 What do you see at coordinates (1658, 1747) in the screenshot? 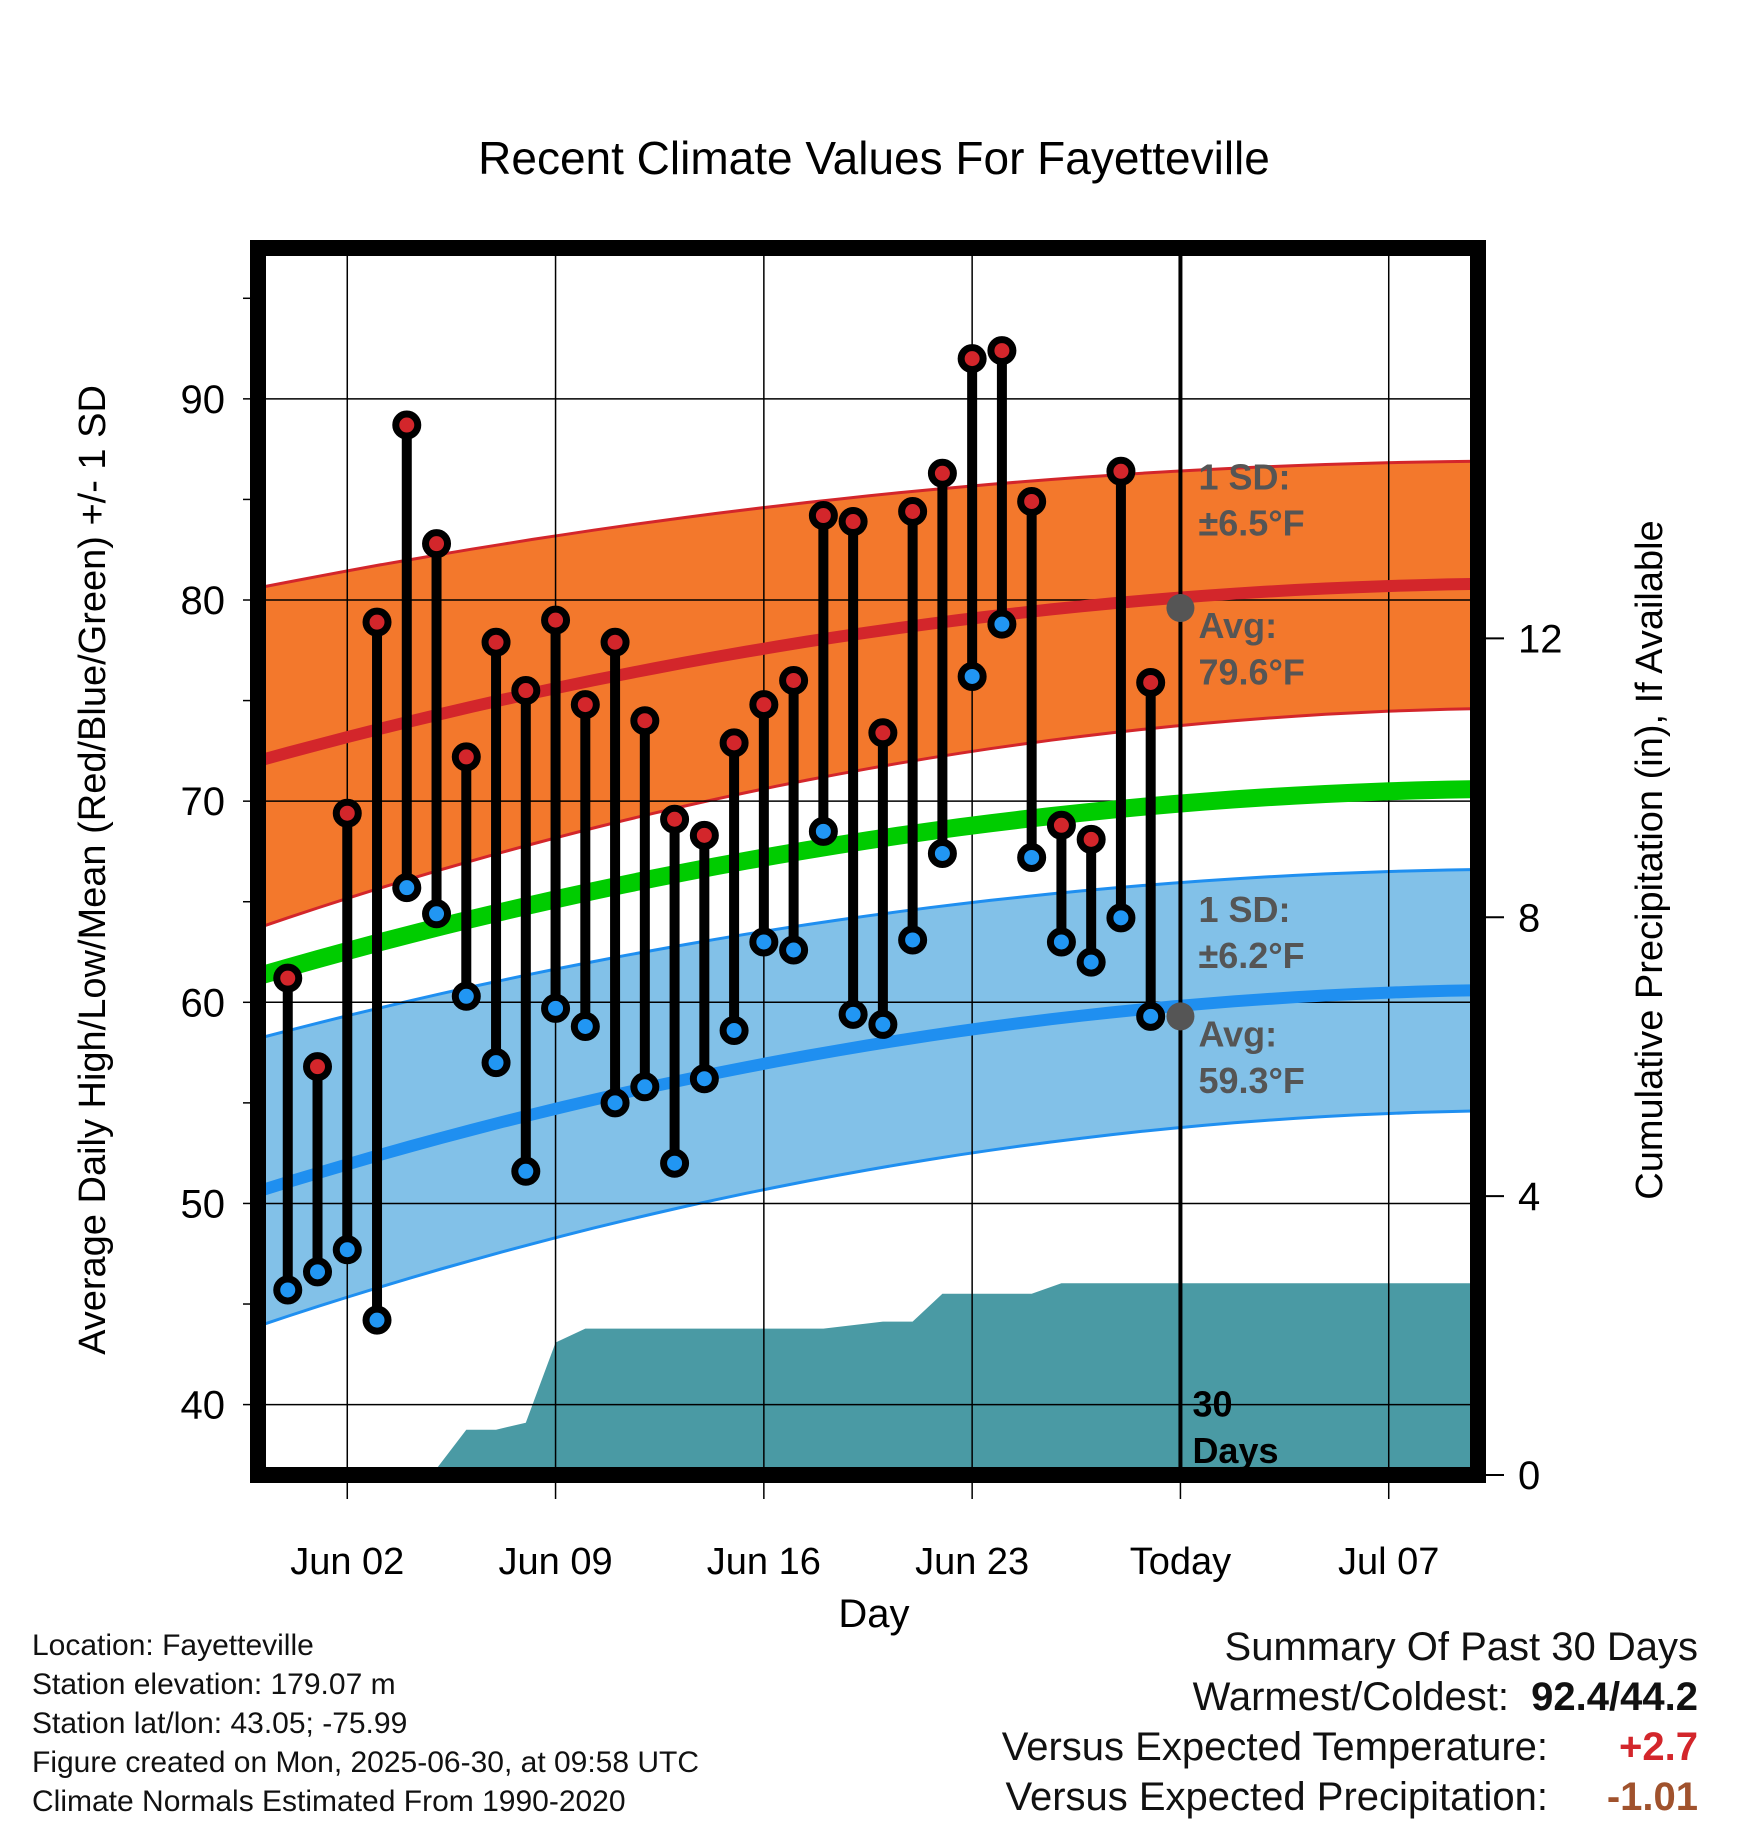
I see `temp-value: +2.7` at bounding box center [1658, 1747].